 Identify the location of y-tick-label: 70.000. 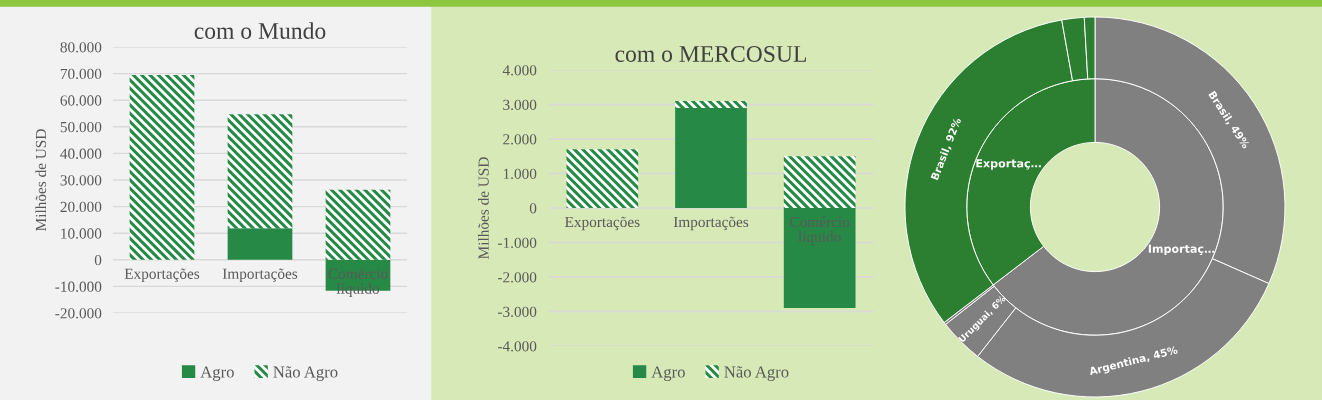
(81, 74).